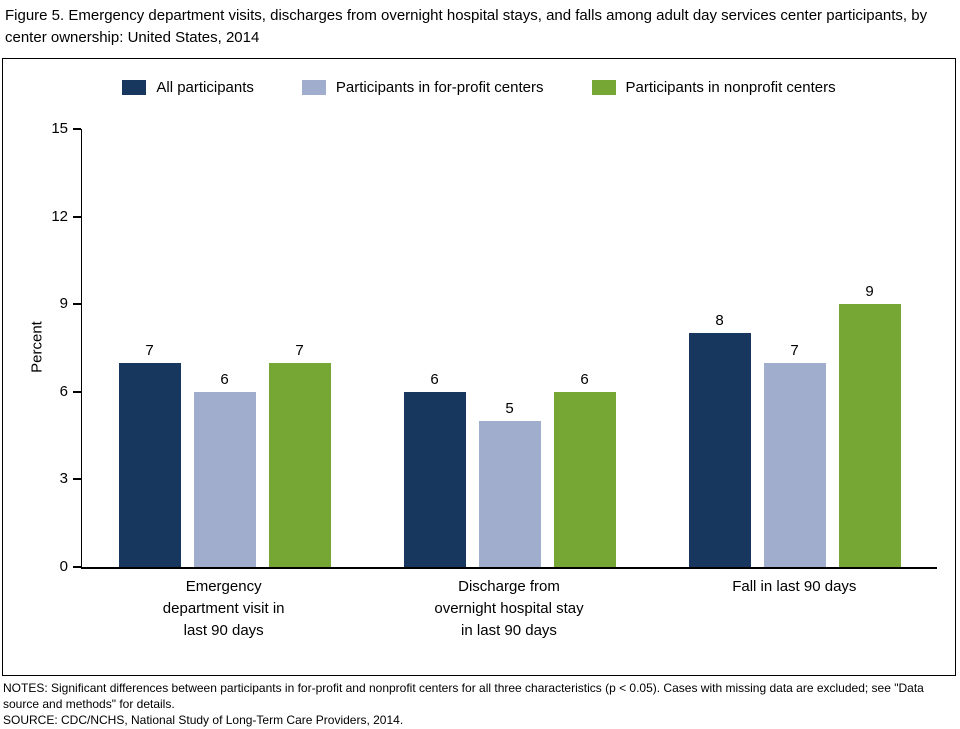 The width and height of the screenshot is (960, 729). I want to click on legend-item: All participants, so click(188, 87).